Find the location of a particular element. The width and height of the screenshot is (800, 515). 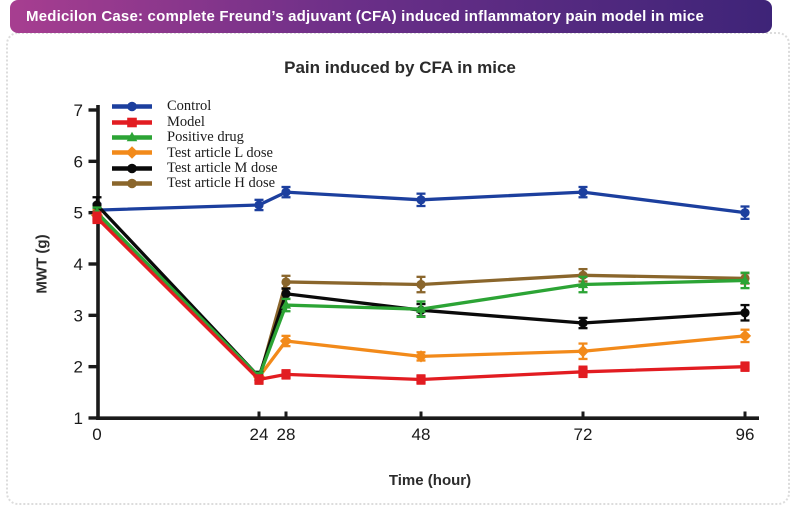

y-tick-label: 1 is located at coordinates (78, 418).